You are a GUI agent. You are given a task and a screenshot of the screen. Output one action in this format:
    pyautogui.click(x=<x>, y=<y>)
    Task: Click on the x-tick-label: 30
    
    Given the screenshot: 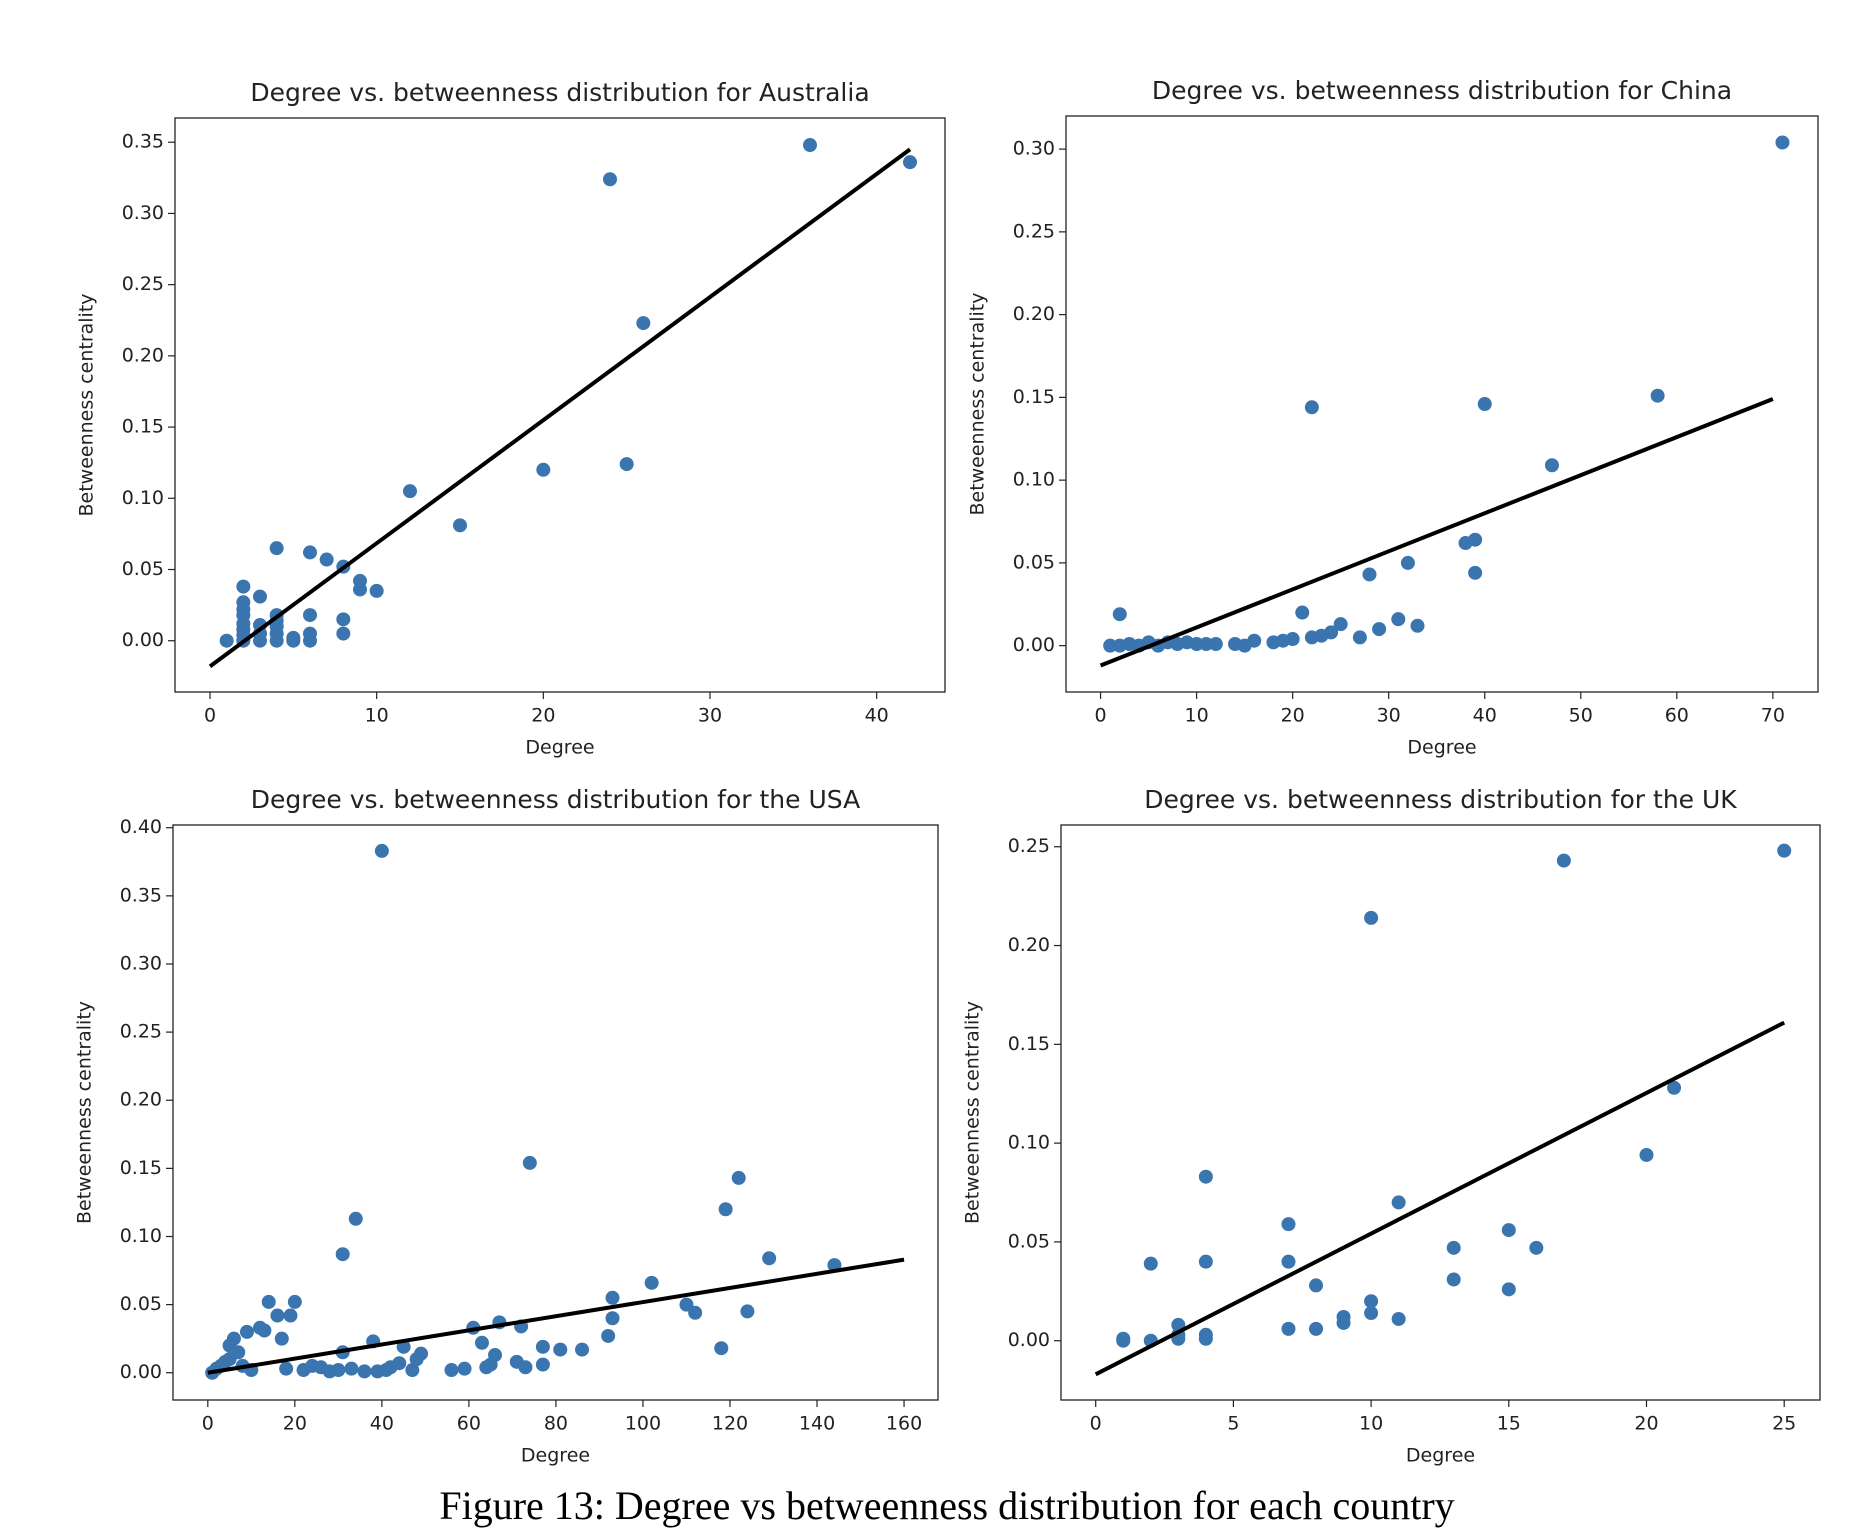 What is the action you would take?
    pyautogui.click(x=1389, y=716)
    